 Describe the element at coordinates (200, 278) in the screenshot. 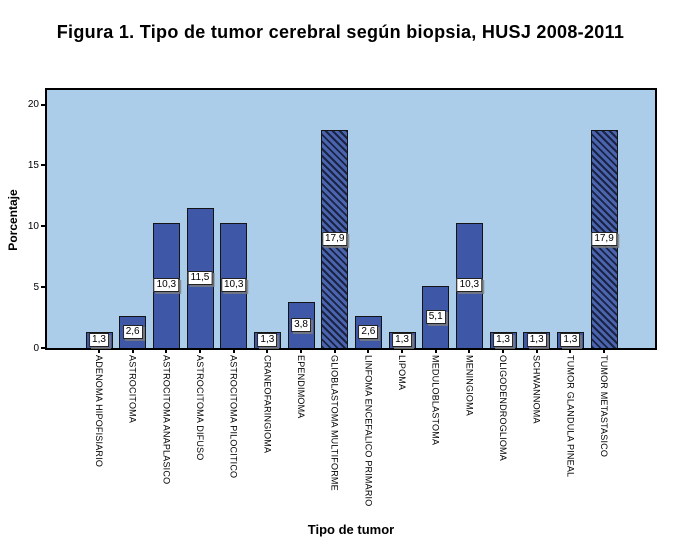

I see `bar-value-label: 11,5` at that location.